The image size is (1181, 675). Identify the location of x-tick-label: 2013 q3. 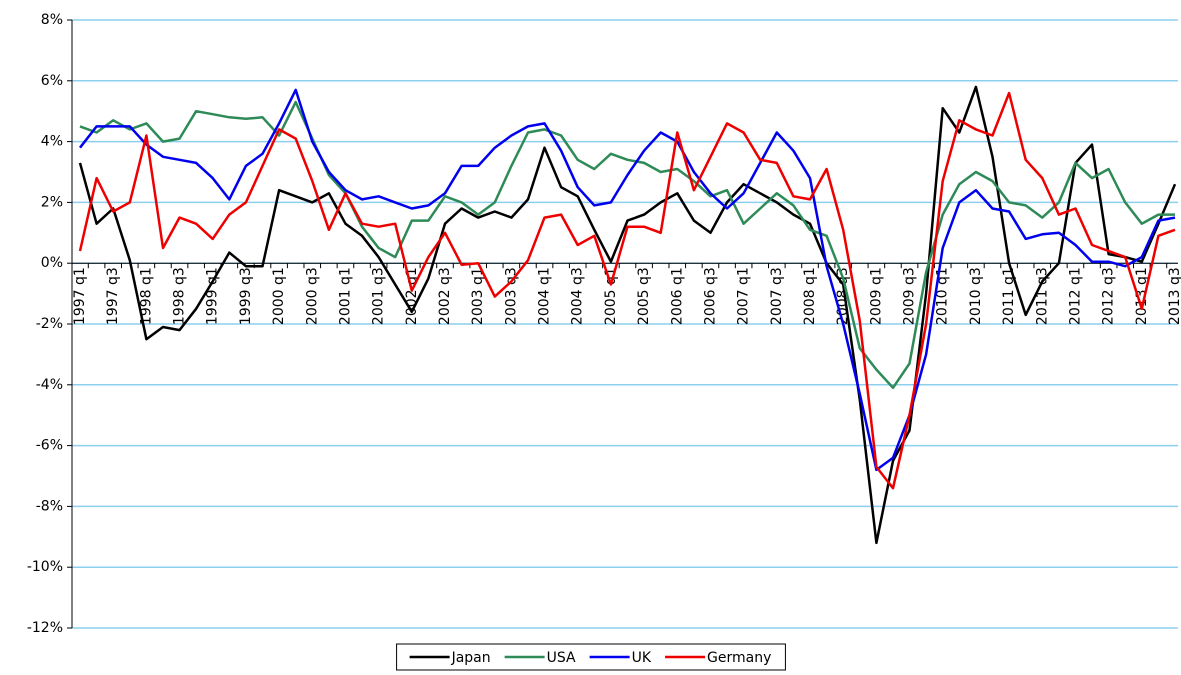
(1174, 296).